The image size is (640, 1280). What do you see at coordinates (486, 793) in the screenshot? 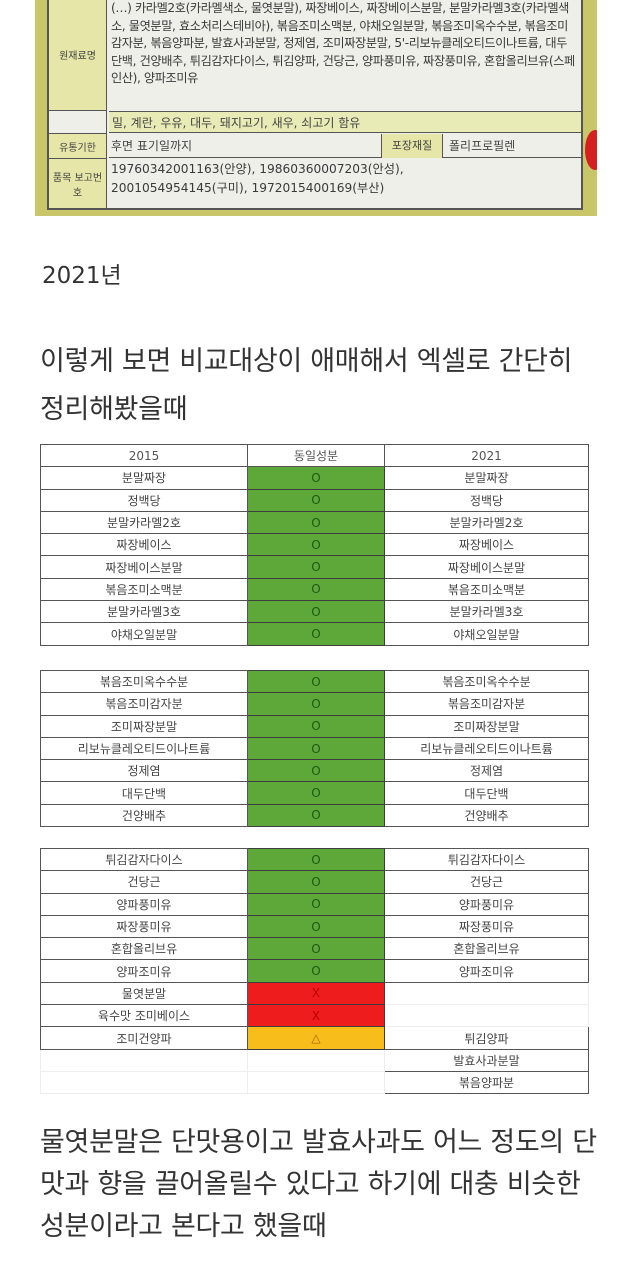
I see `ingredient-2021: 대두단백` at bounding box center [486, 793].